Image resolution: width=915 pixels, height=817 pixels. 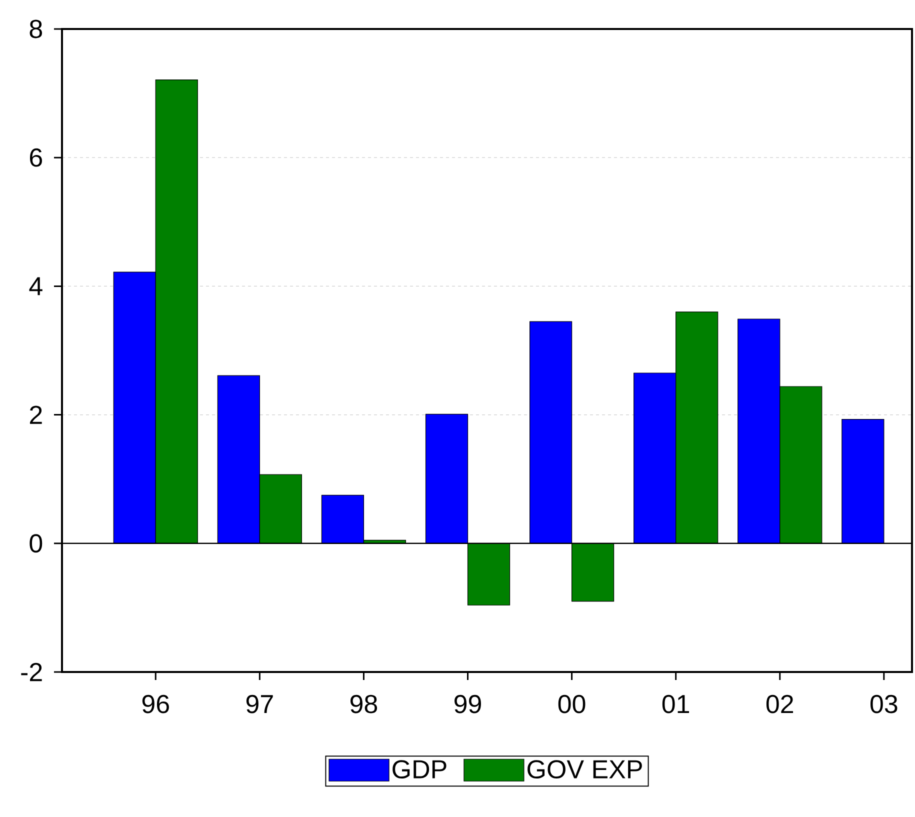 What do you see at coordinates (31, 672) in the screenshot?
I see `y-tick-label: -2` at bounding box center [31, 672].